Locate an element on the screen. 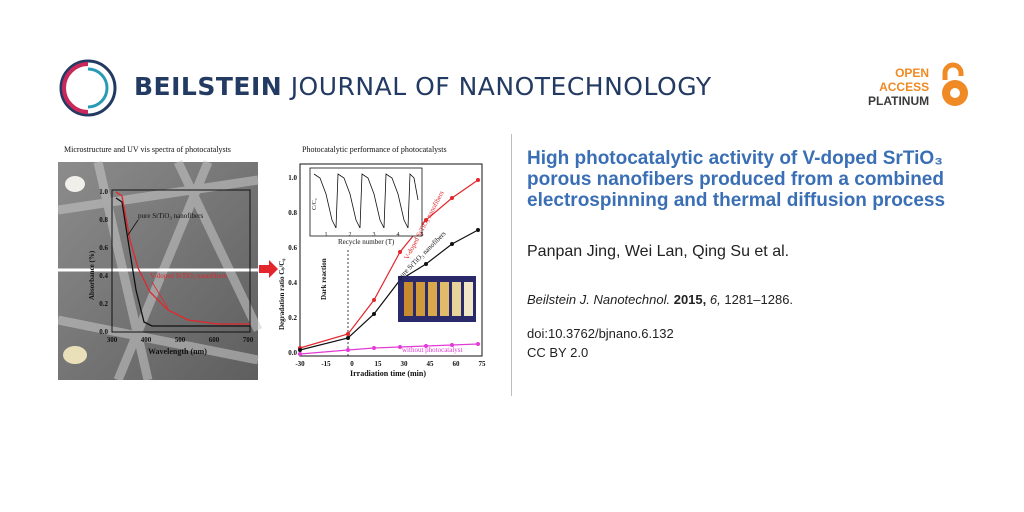 The width and height of the screenshot is (1024, 512). open-access-badge: OPEN ACCESS PLATINUM is located at coordinates (898, 87).